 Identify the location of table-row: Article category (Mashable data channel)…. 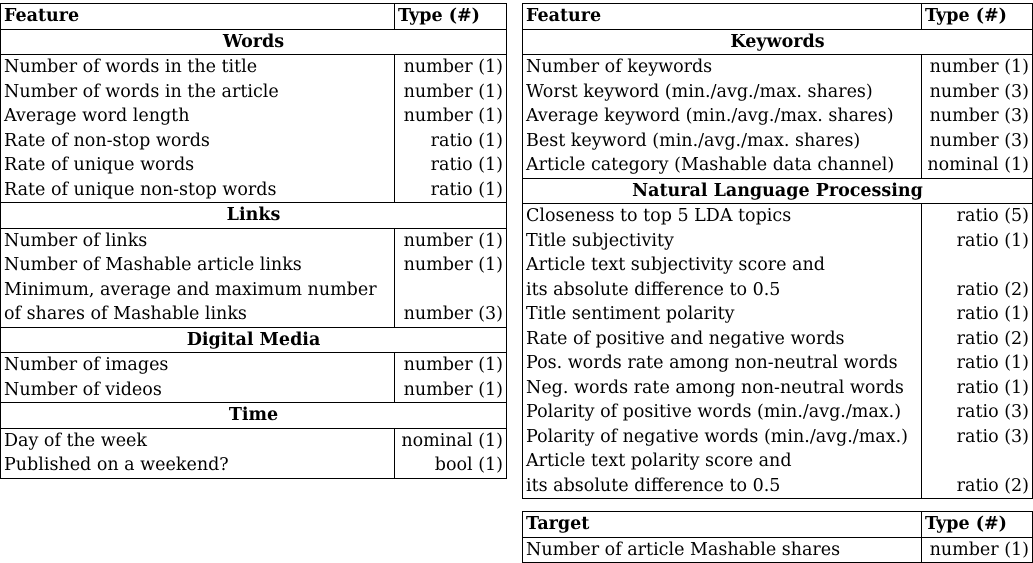
(777, 165).